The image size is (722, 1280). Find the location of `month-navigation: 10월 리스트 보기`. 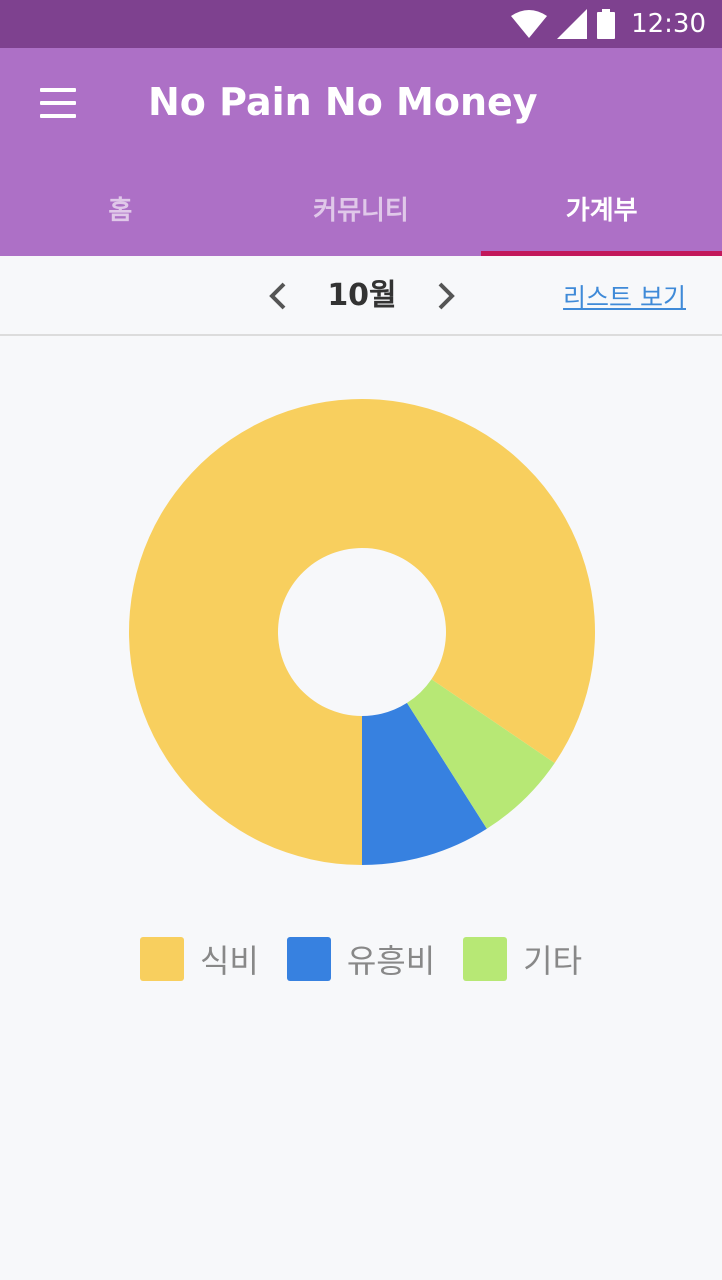

month-navigation: 10월 리스트 보기 is located at coordinates (361, 296).